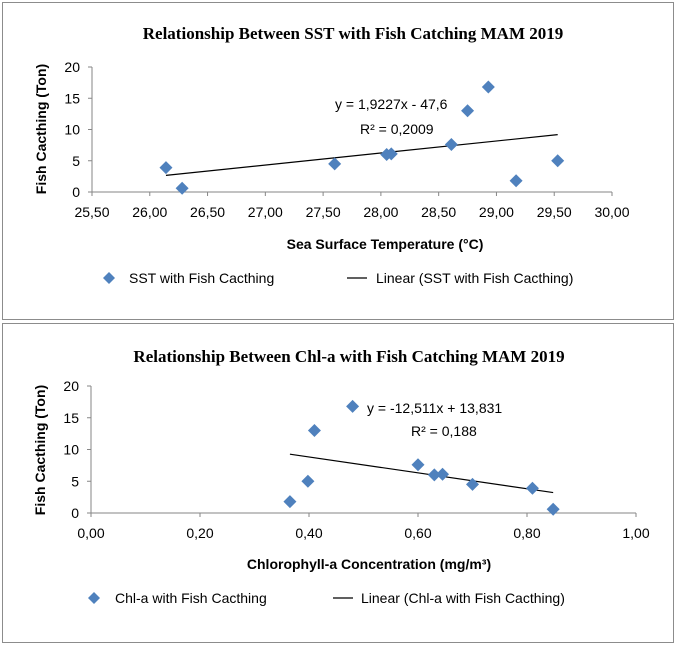 This screenshot has width=678, height=647. What do you see at coordinates (91, 212) in the screenshot?
I see `x-tick-label: 25,50` at bounding box center [91, 212].